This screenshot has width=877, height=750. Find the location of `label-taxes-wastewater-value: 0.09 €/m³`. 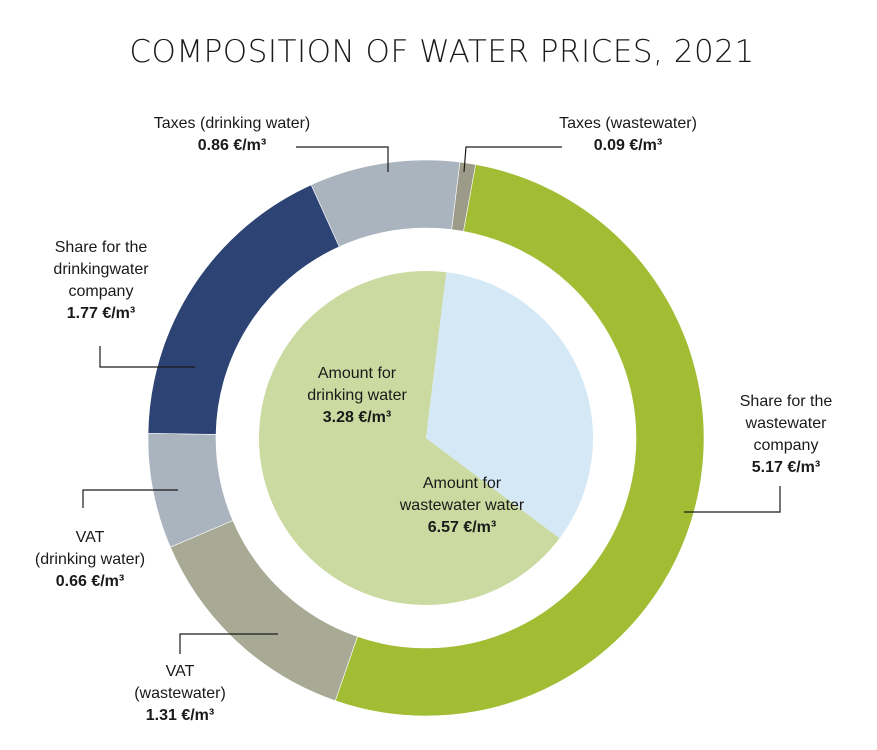

label-taxes-wastewater-value: 0.09 €/m³ is located at coordinates (628, 145).